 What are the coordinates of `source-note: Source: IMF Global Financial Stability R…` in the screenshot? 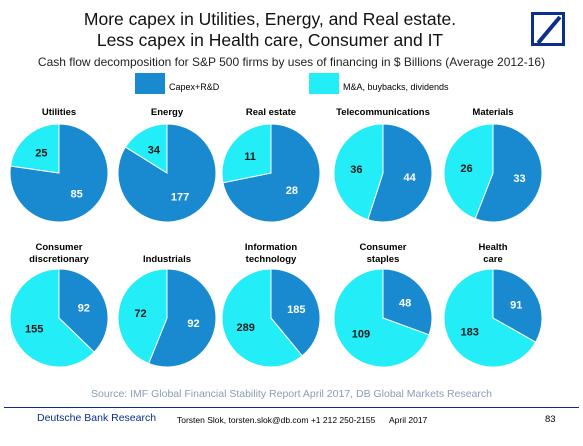 It's located at (291, 394).